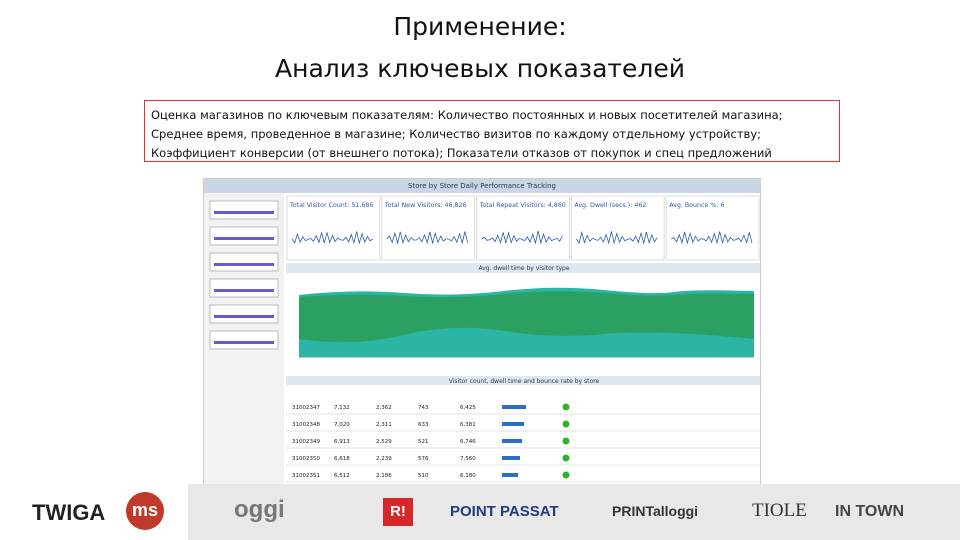 The image size is (960, 540). I want to click on table-header, so click(523, 380).